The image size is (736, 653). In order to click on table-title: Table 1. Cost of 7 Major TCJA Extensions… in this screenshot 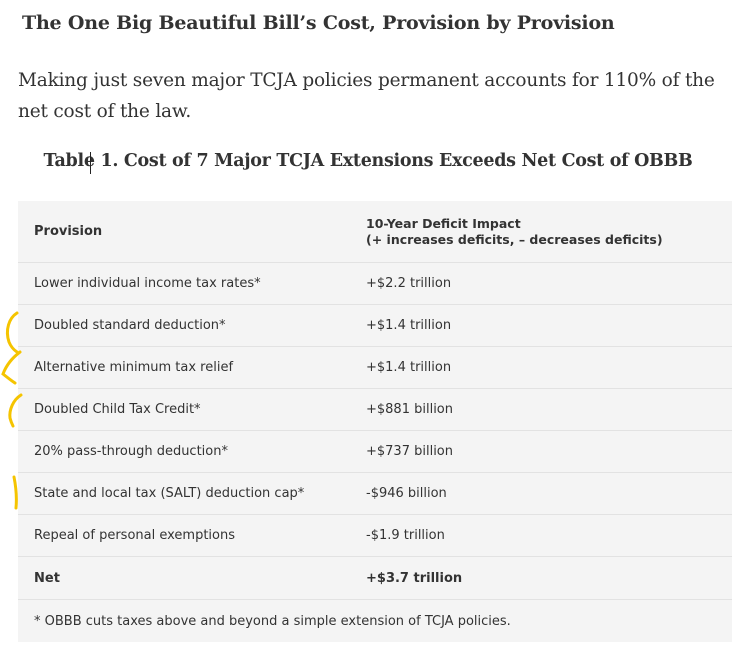, I will do `click(368, 161)`.